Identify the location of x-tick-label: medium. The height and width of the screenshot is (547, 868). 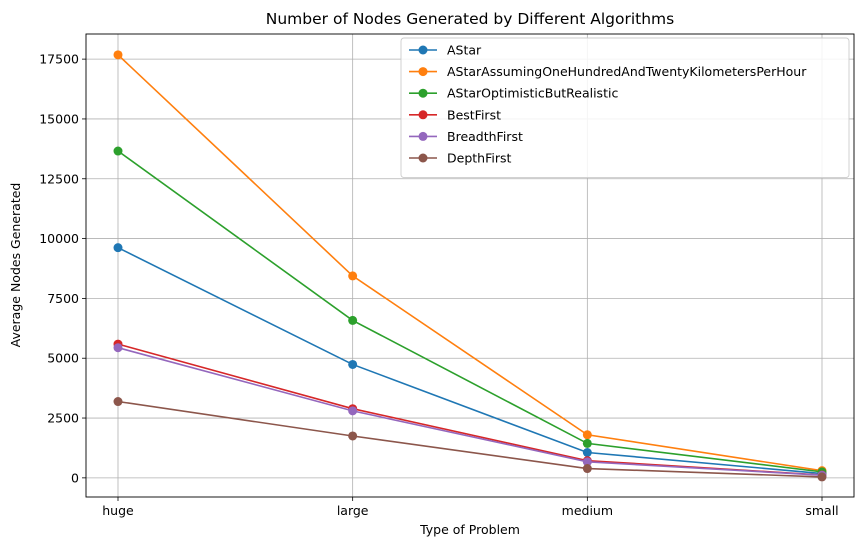
(587, 510).